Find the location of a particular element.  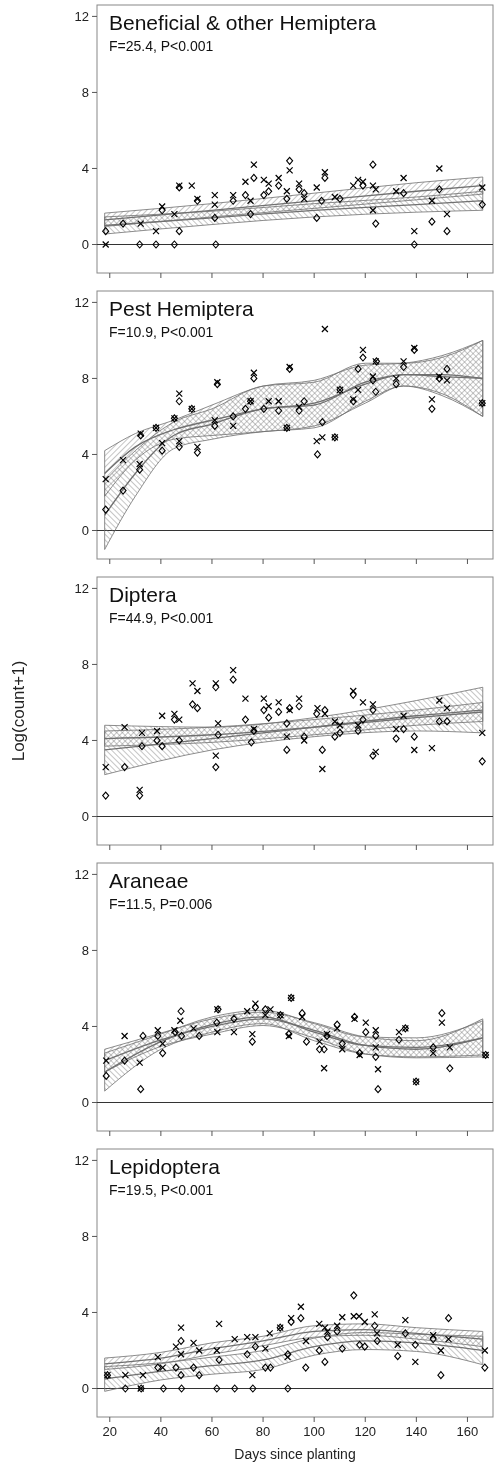

x-tick-label: 120 is located at coordinates (365, 1431).